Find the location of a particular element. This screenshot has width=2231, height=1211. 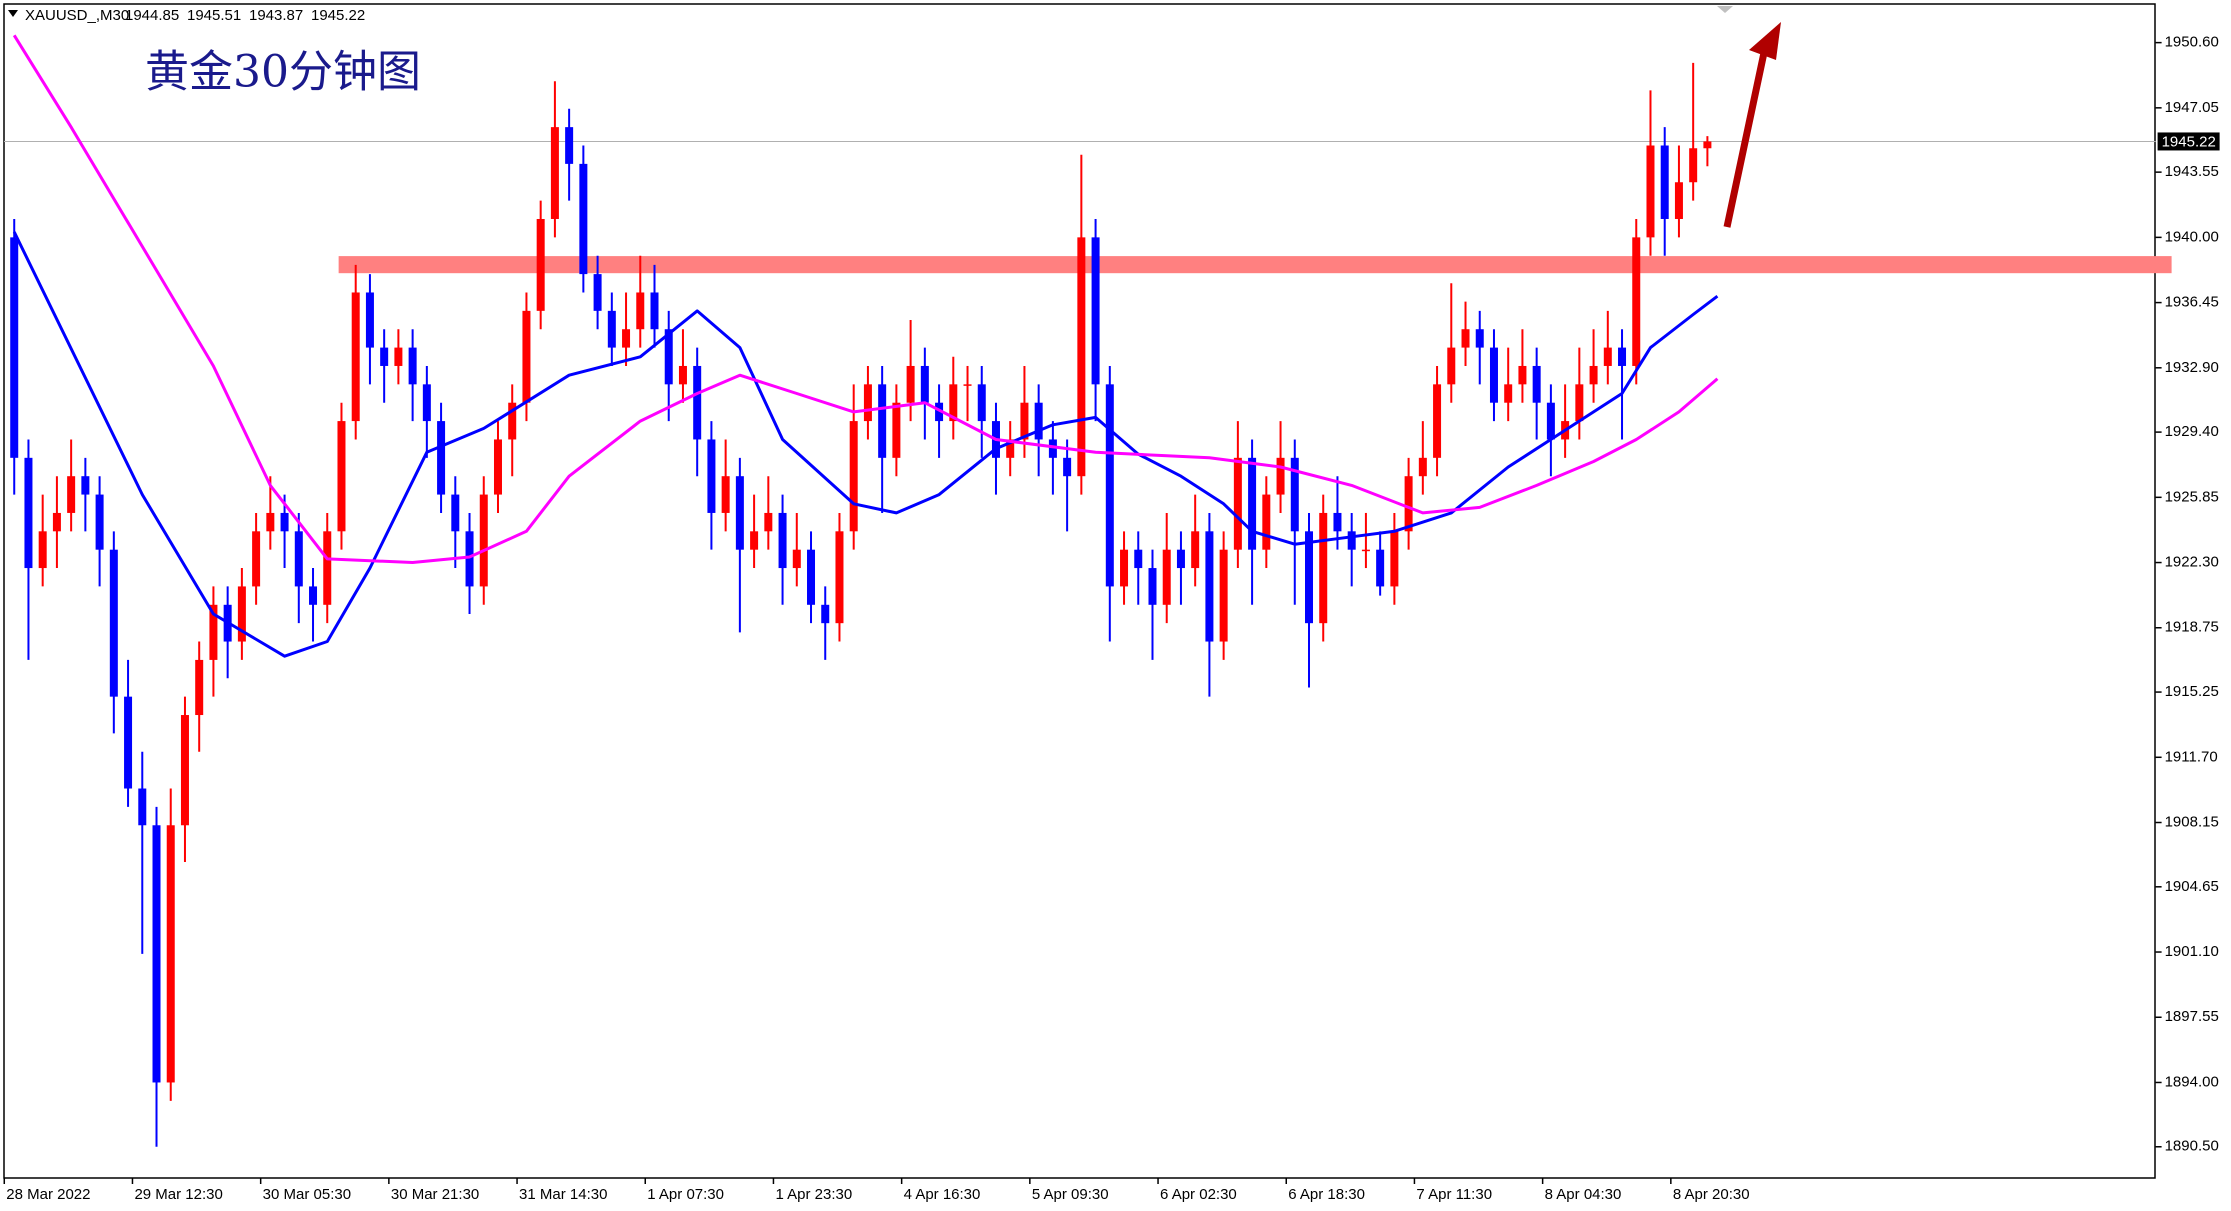

x-tick-label: 1 Apr 23:30 is located at coordinates (813, 1194).